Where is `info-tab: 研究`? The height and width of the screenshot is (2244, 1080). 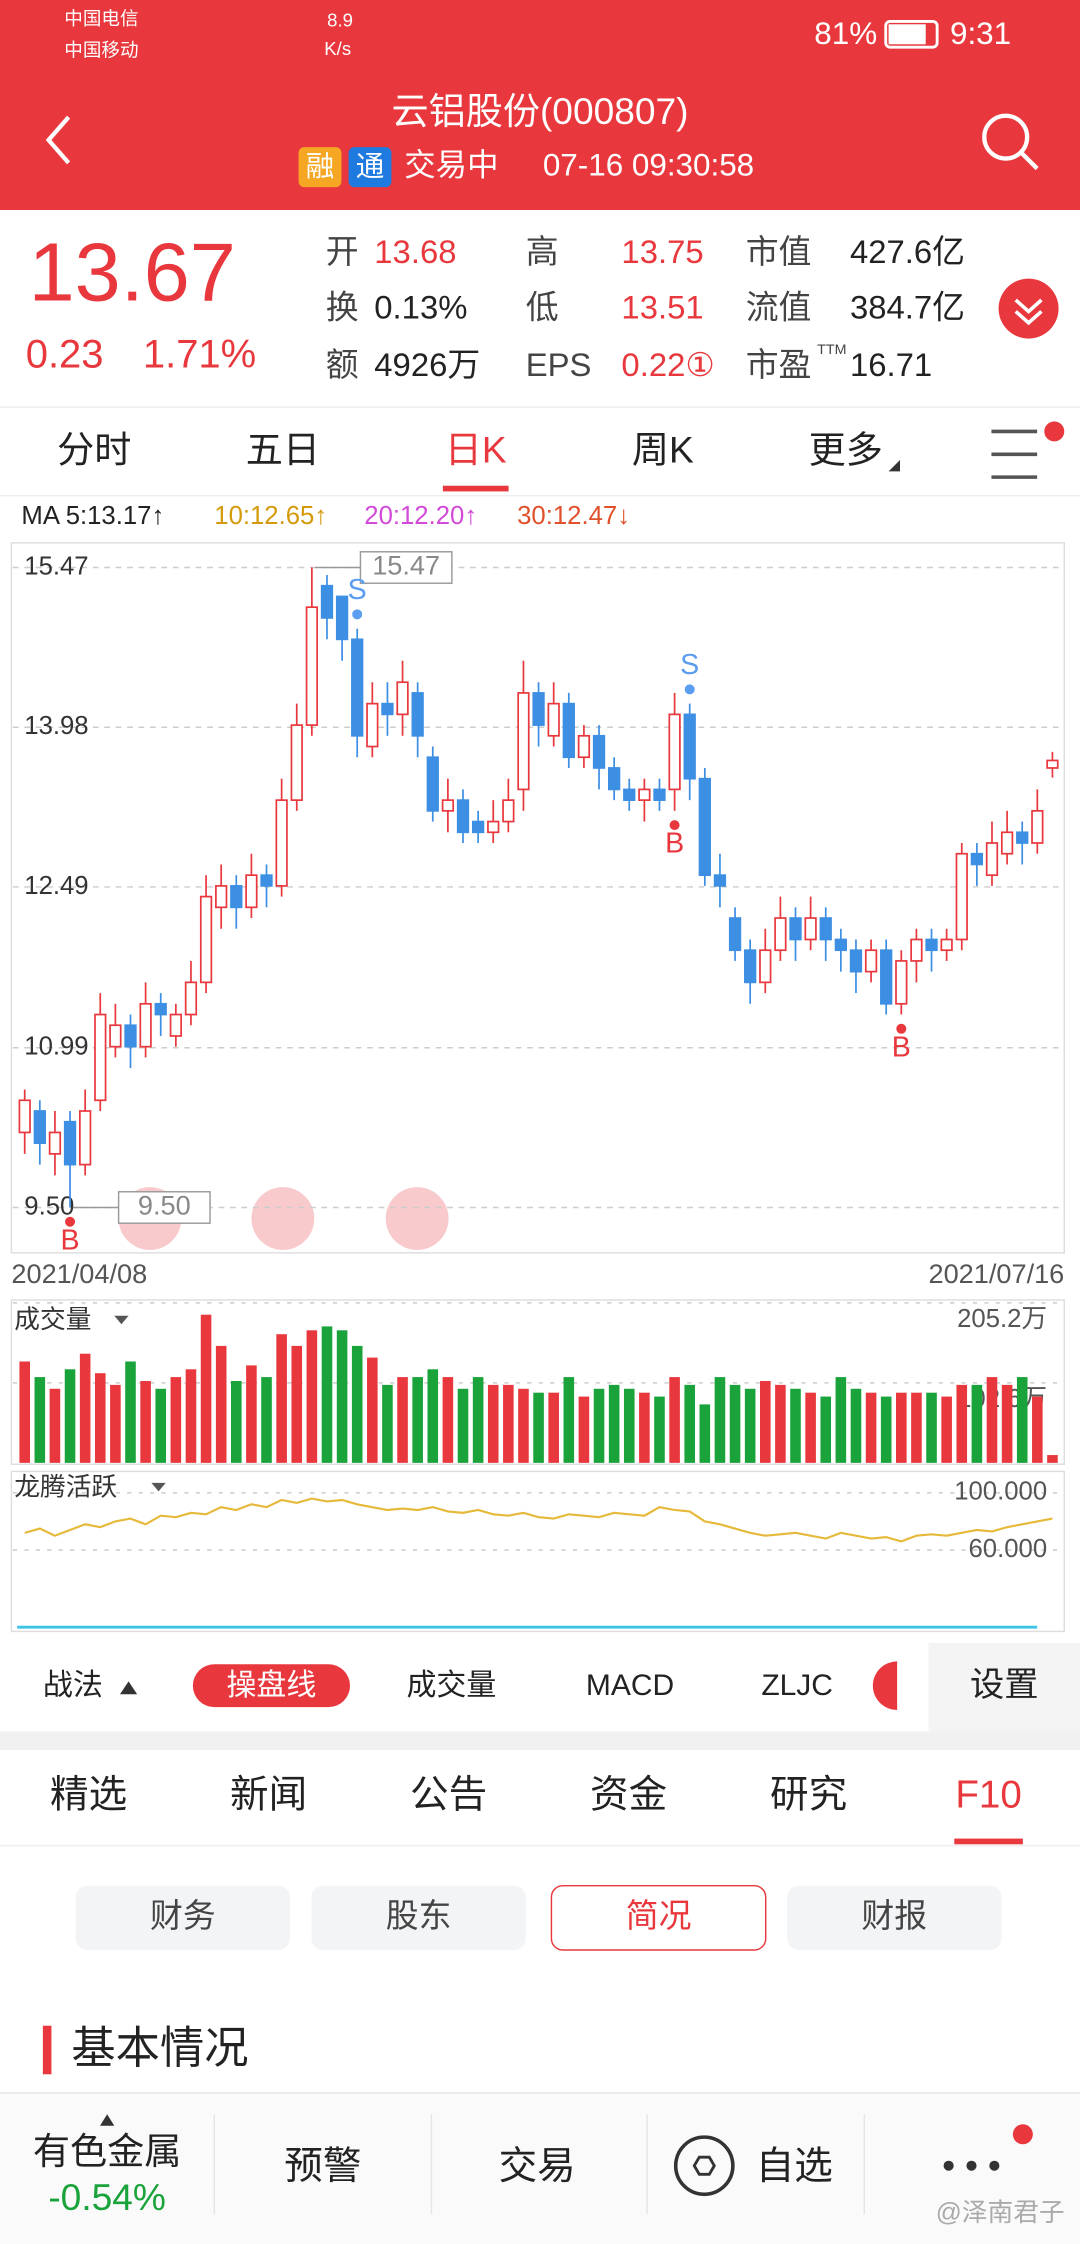
info-tab: 研究 is located at coordinates (808, 1794).